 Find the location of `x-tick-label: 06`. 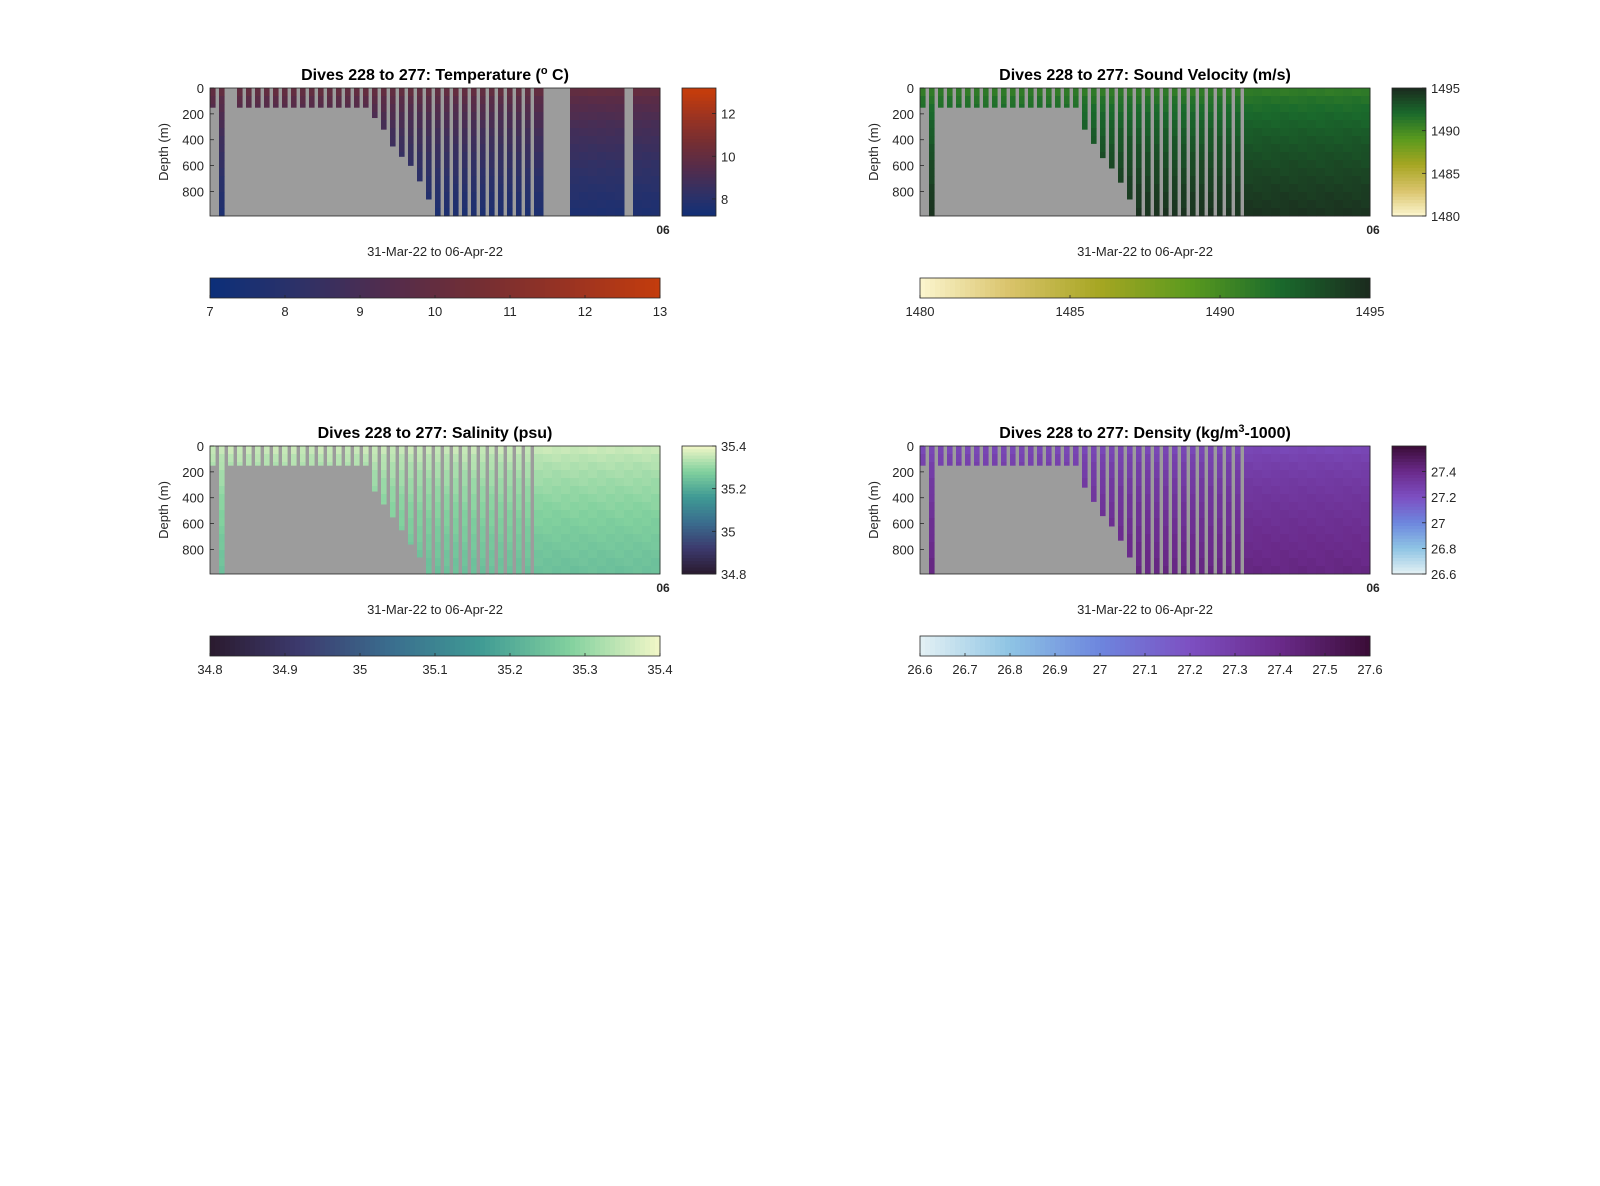

x-tick-label: 06 is located at coordinates (663, 588).